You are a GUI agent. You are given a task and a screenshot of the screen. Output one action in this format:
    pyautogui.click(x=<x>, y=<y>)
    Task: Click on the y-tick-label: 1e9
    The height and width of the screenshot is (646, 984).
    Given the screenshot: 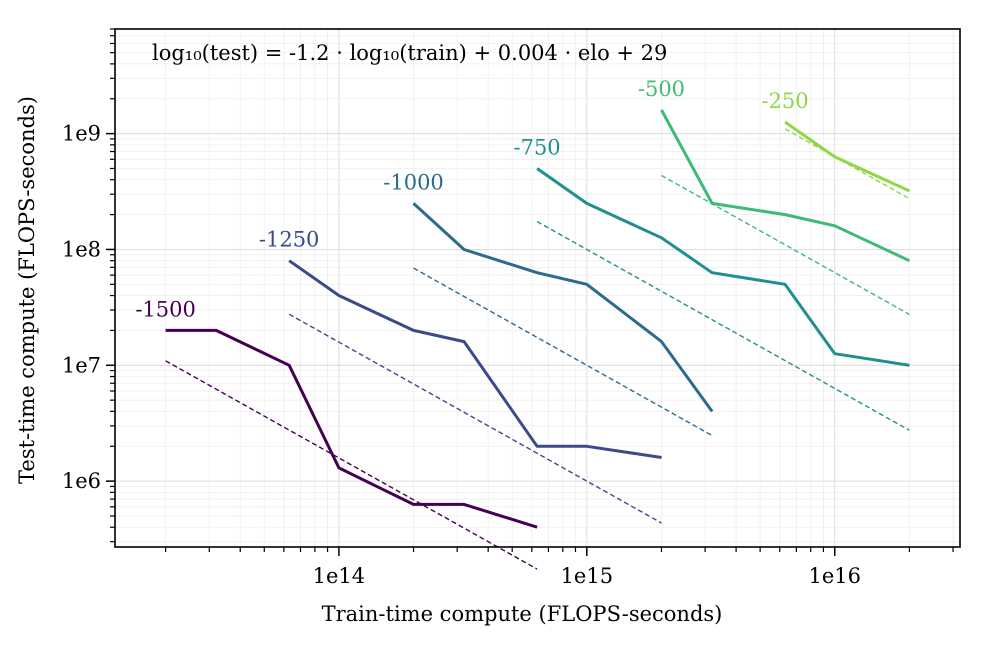 What is the action you would take?
    pyautogui.click(x=81, y=134)
    